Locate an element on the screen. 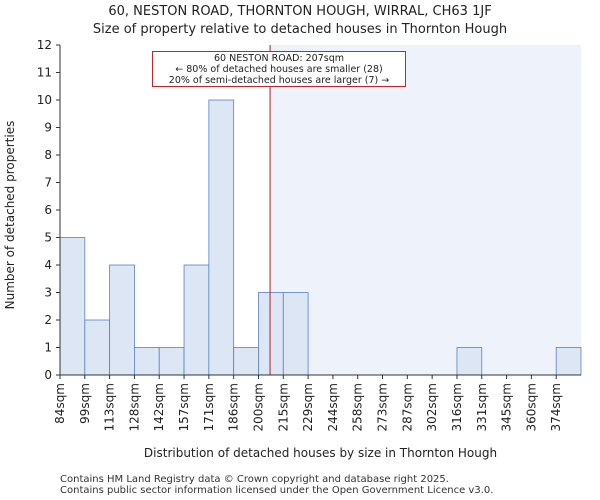  bar-128sqm is located at coordinates (147, 361).